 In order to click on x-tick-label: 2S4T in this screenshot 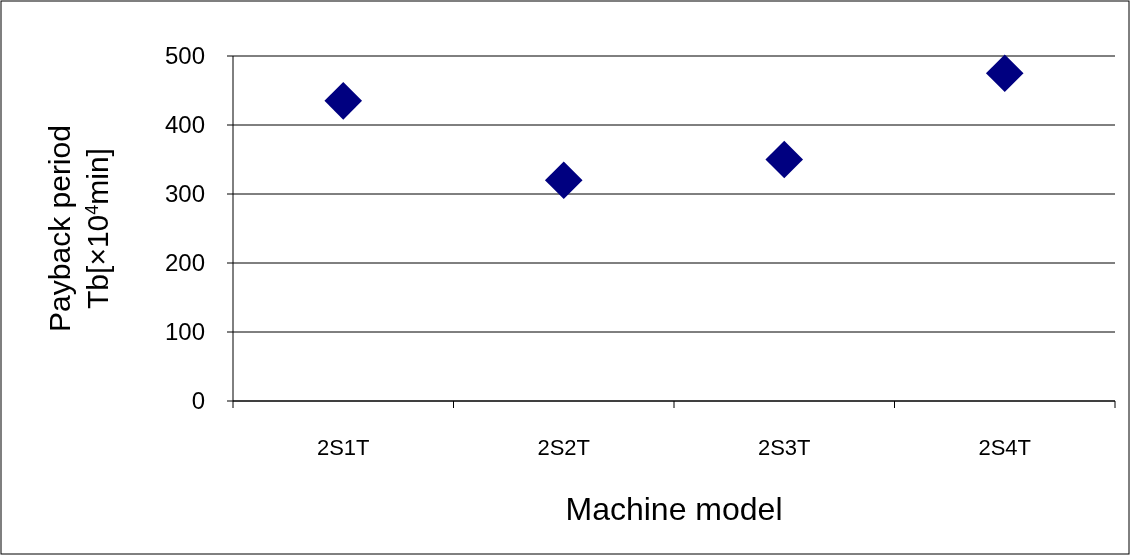, I will do `click(1005, 447)`.